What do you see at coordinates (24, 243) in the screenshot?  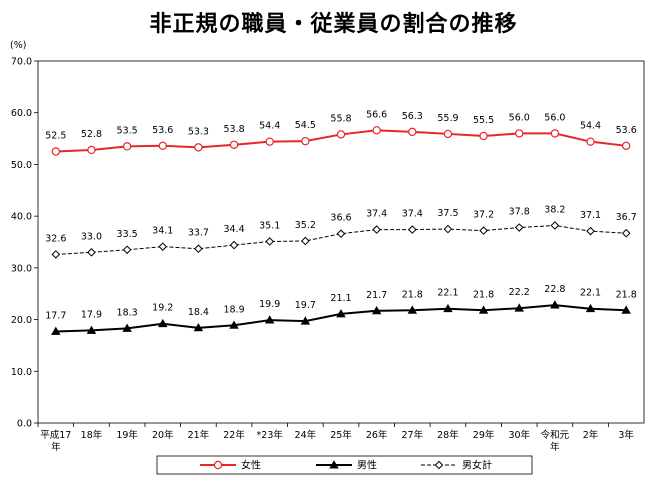 I see `y-axis-ticks: 0.0 10.0 20.0 30.0 40.0 50.0 60.0 70.0` at bounding box center [24, 243].